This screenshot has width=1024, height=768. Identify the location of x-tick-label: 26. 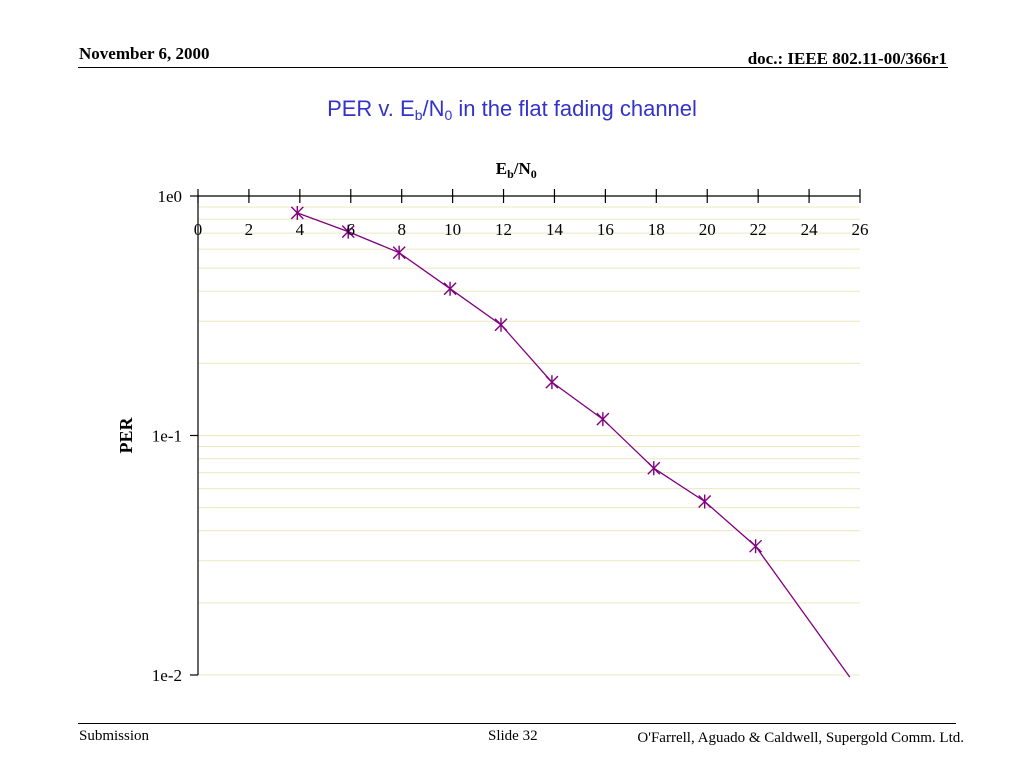
(860, 229).